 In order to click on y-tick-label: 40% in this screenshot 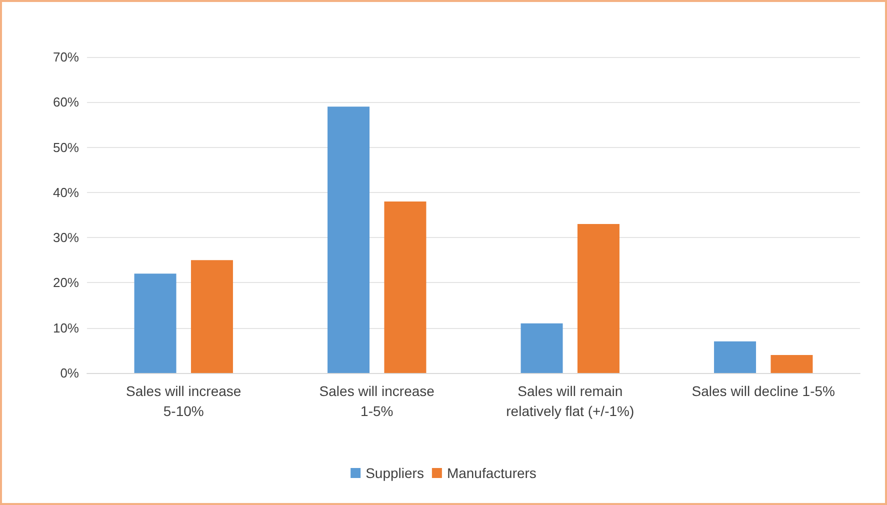, I will do `click(66, 192)`.